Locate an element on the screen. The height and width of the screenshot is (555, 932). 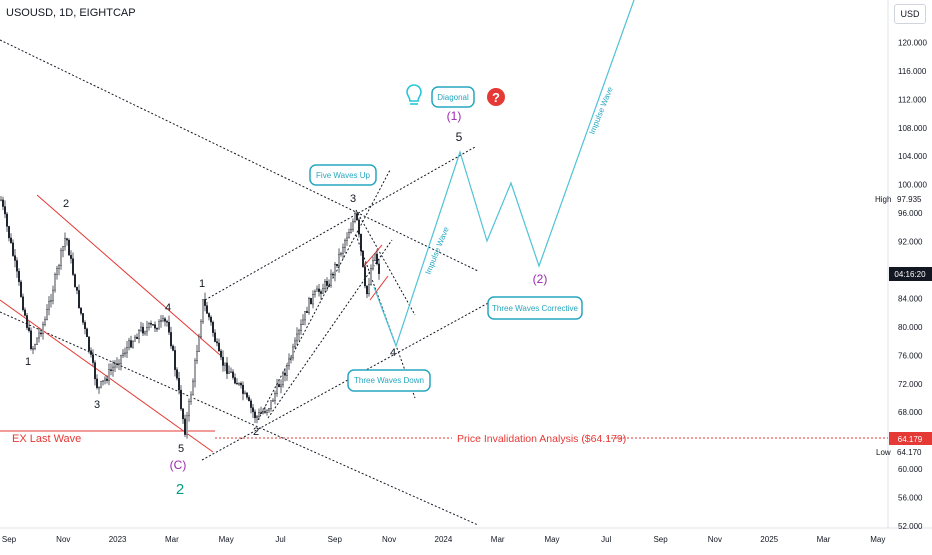
diagonal-box: Diagonal is located at coordinates (453, 97).